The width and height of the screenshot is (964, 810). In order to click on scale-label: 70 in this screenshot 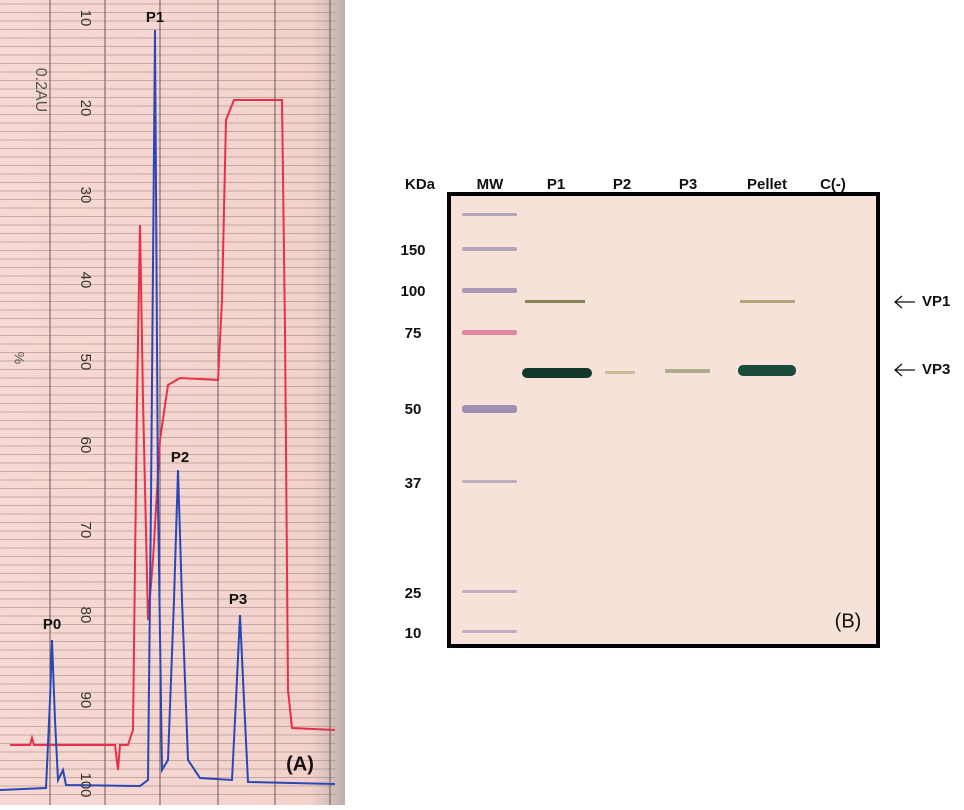, I will do `click(85, 530)`.